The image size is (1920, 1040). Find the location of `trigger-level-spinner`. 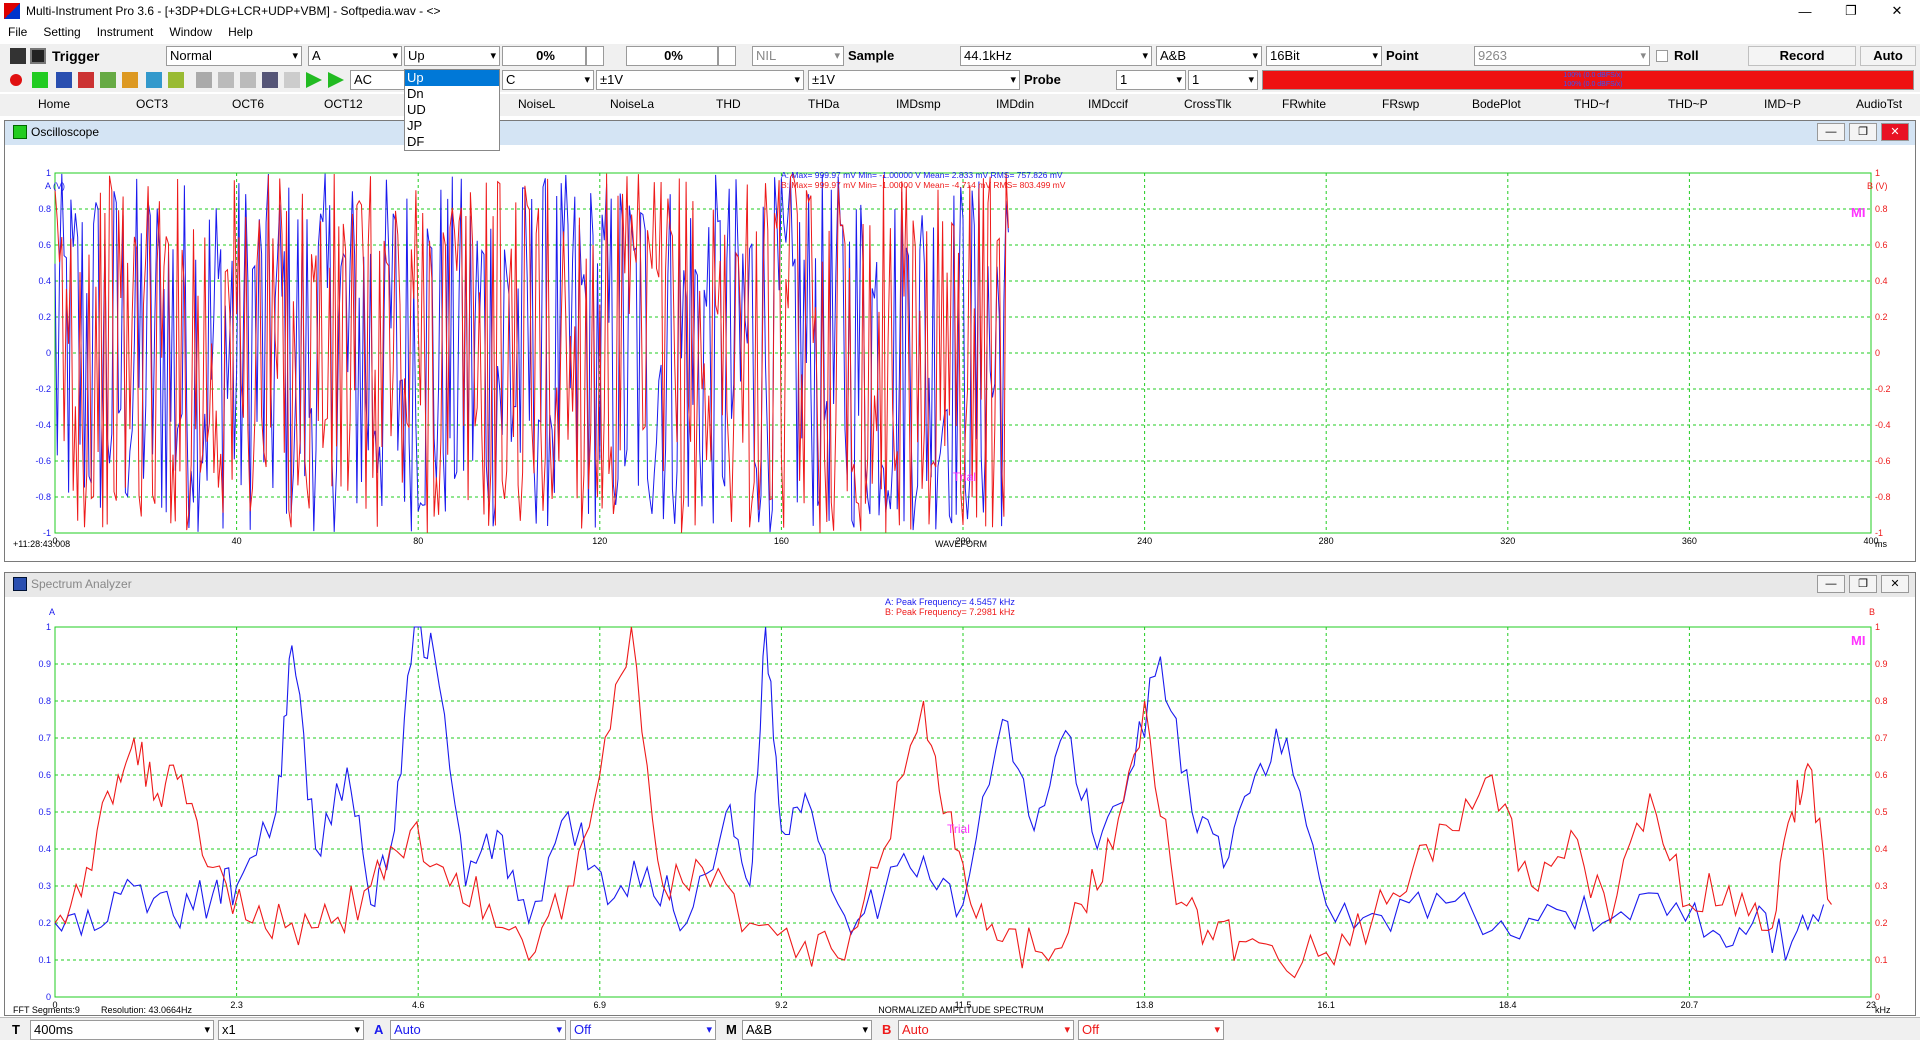

trigger-level-spinner is located at coordinates (595, 56).